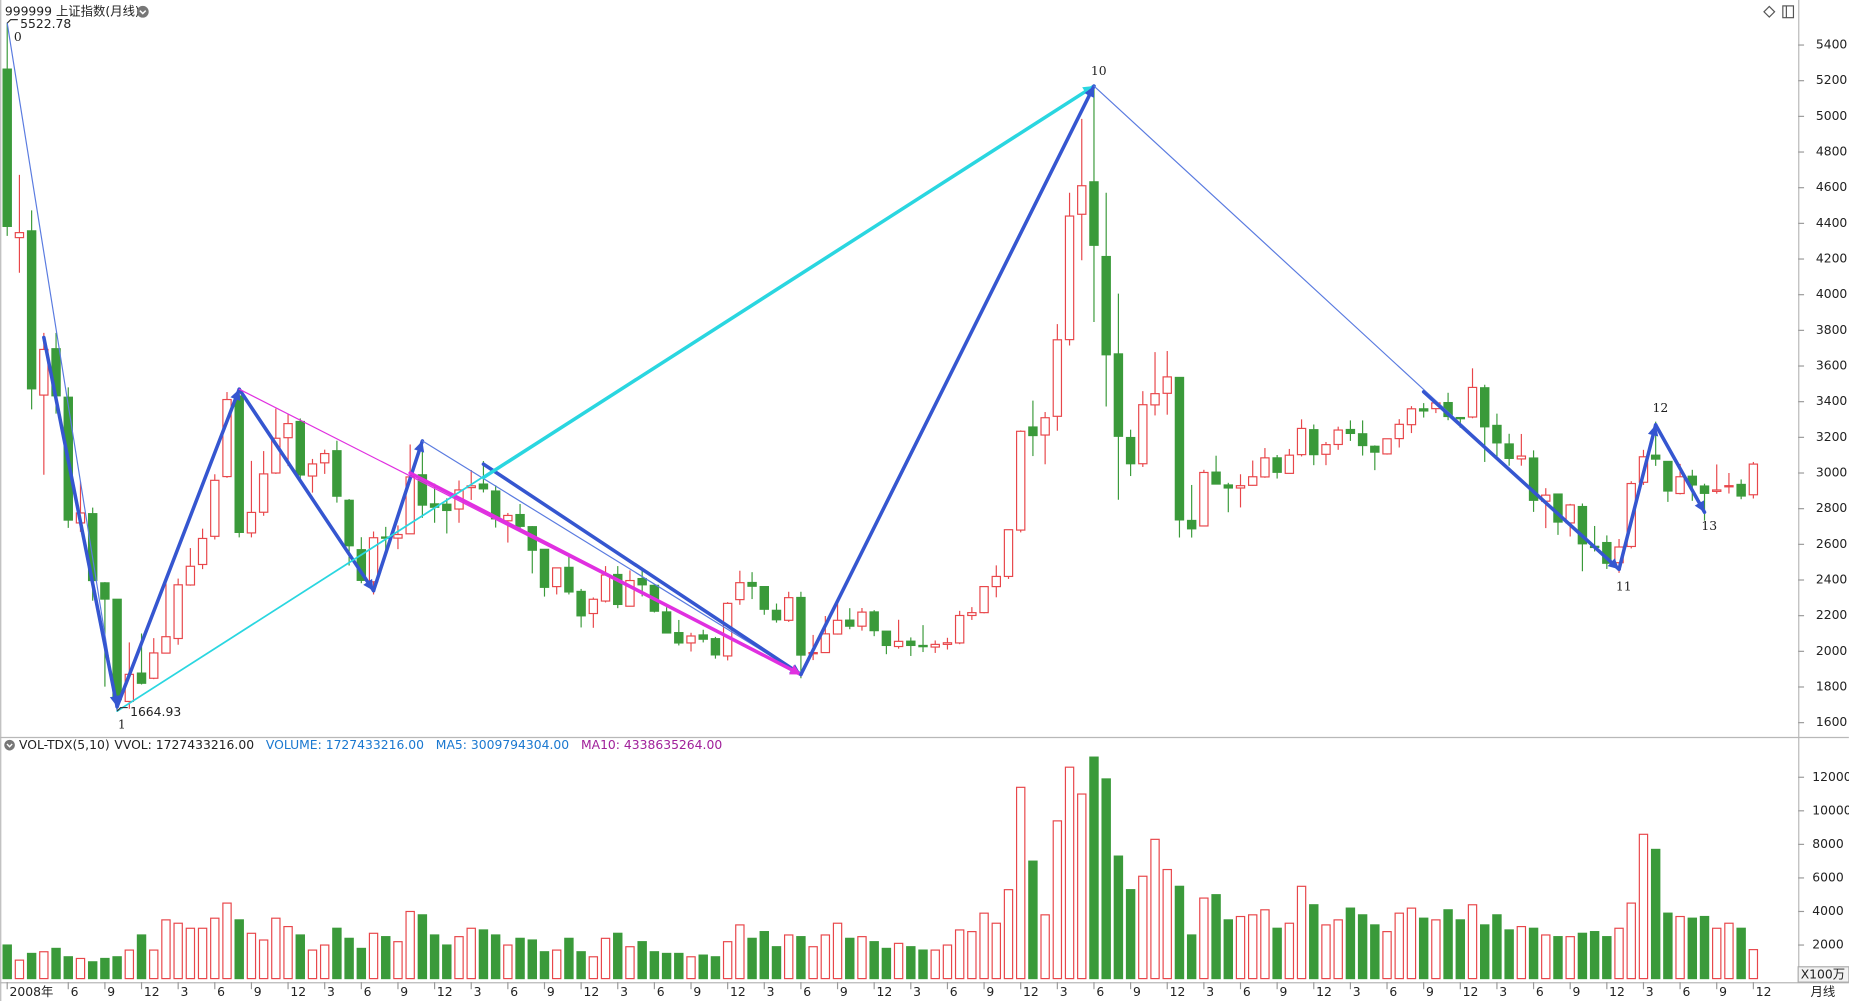 The width and height of the screenshot is (1849, 1001). Describe the element at coordinates (1832, 615) in the screenshot. I see `y-tick-label: 2200` at that location.